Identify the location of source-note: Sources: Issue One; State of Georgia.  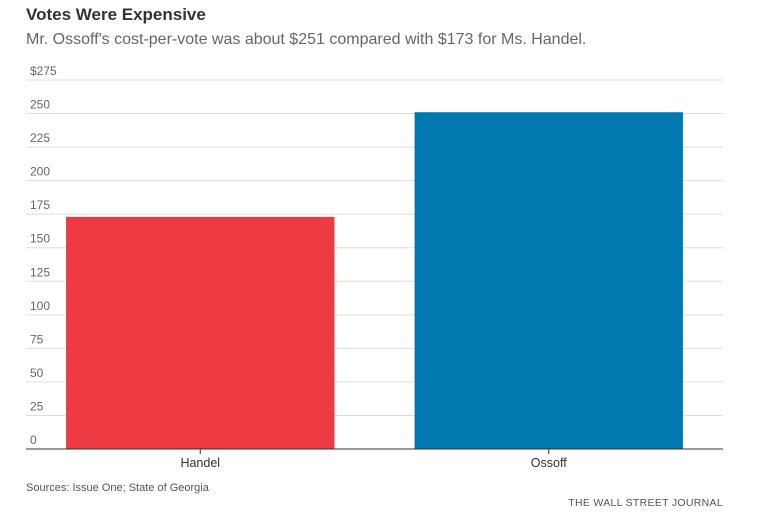
(117, 488).